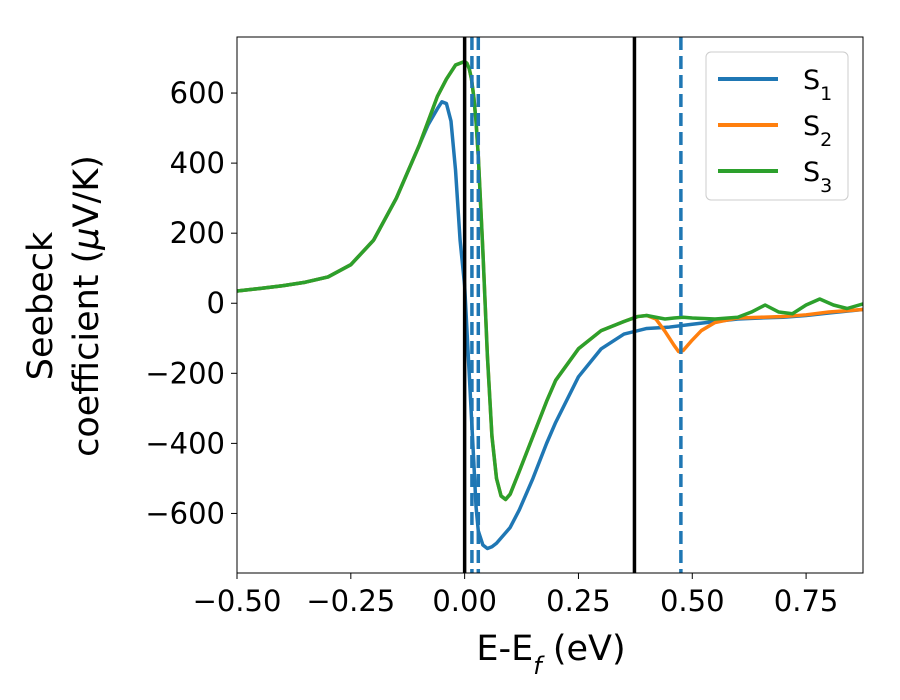  Describe the element at coordinates (775, 177) in the screenshot. I see `legend-entry-s3: S3` at that location.